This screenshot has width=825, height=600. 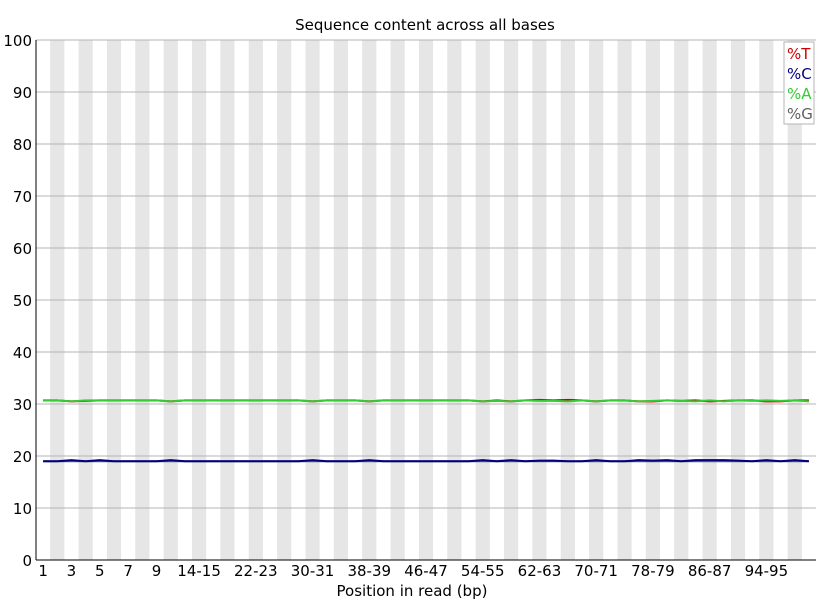 I want to click on x-tick-label: 5, so click(x=100, y=571).